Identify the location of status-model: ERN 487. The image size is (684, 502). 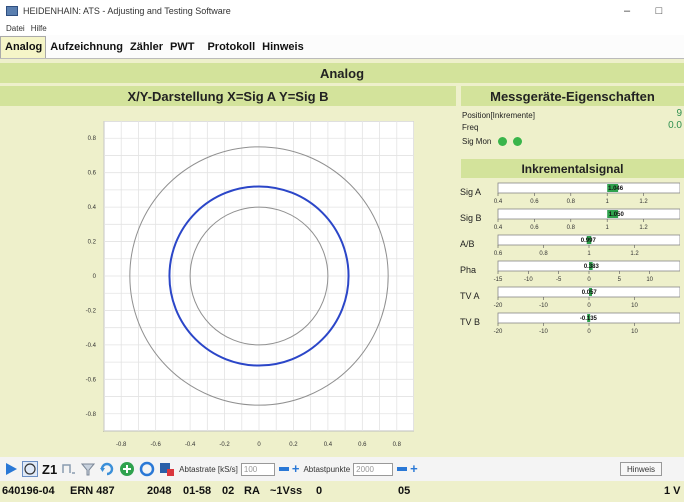
(92, 491).